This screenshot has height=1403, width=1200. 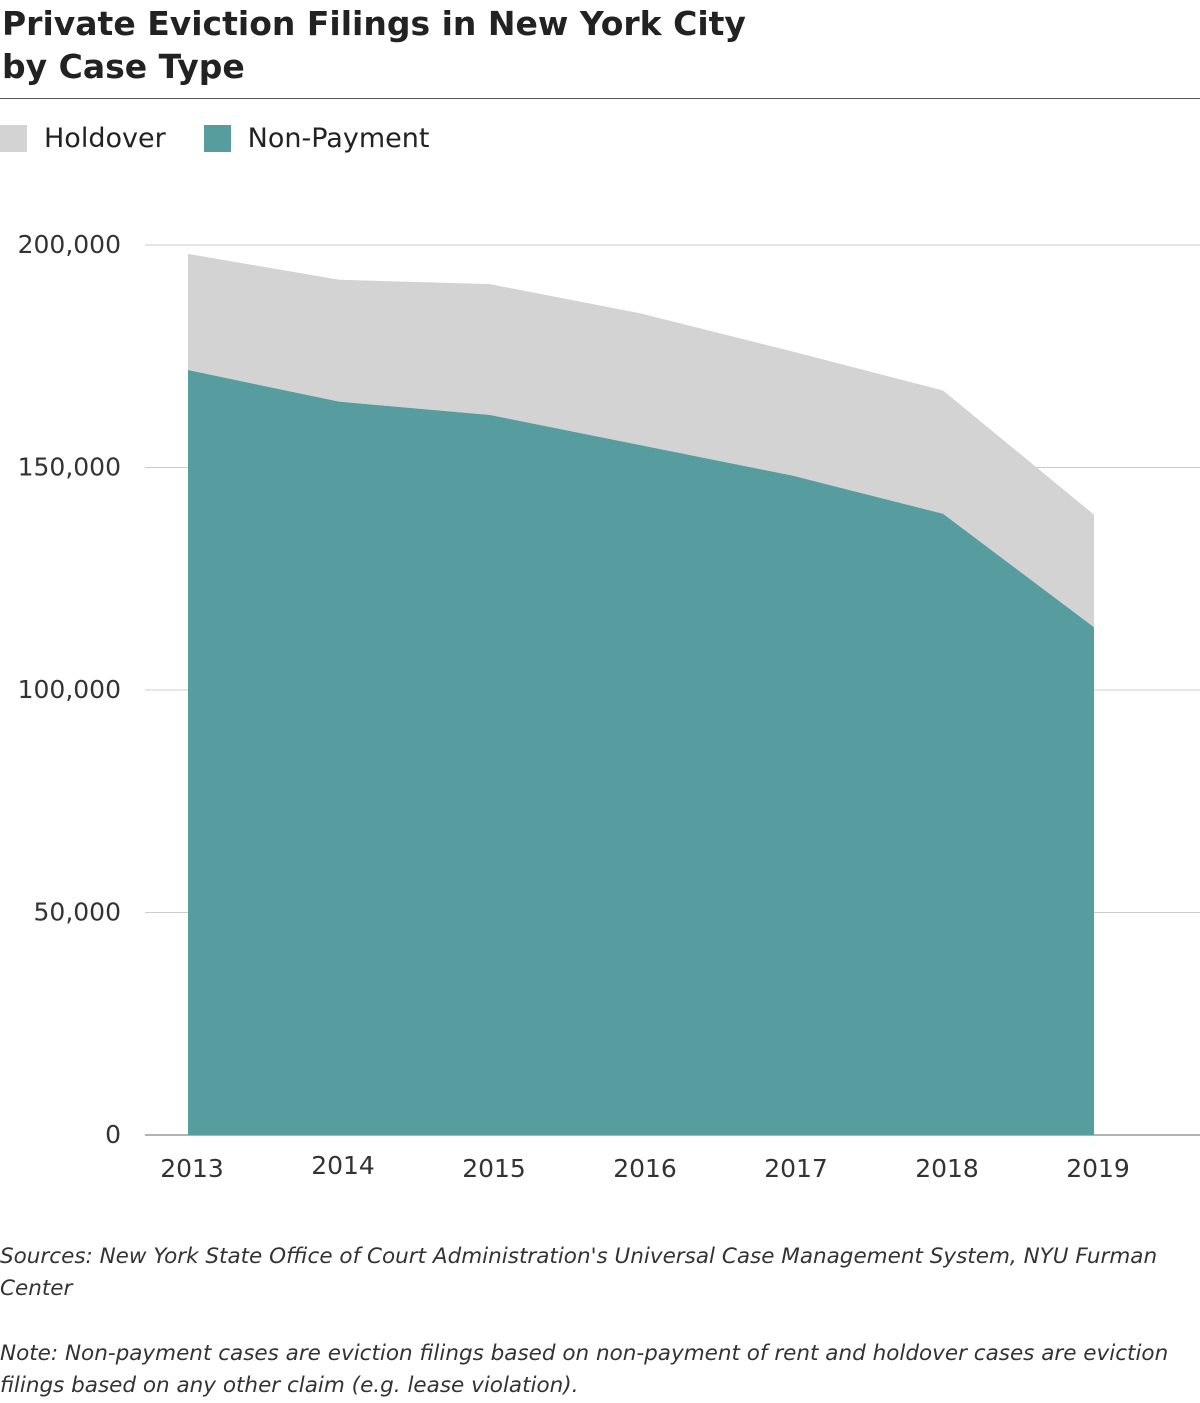 I want to click on legend-label-non-payment: Non-Payment, so click(x=338, y=138).